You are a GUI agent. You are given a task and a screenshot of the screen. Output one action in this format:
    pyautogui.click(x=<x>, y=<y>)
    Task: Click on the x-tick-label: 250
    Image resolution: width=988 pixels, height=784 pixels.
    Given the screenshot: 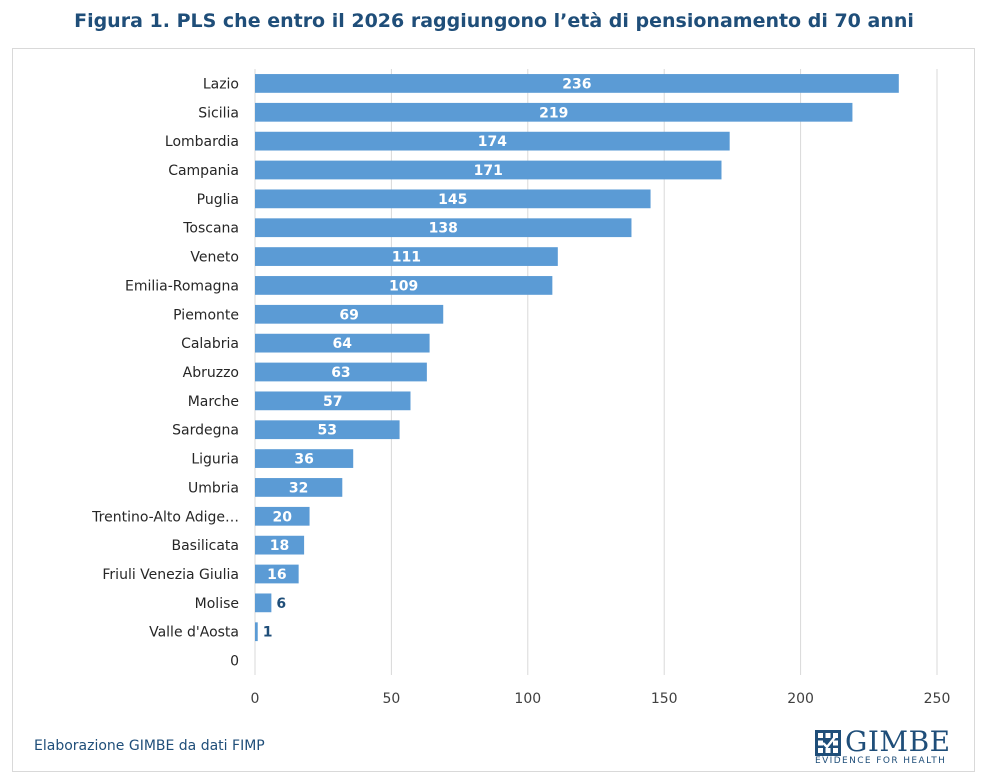 What is the action you would take?
    pyautogui.click(x=937, y=699)
    